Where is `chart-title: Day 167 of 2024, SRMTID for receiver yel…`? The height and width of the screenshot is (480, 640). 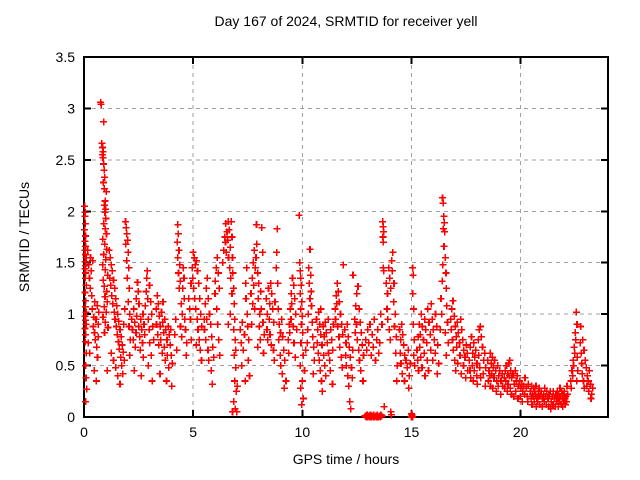 chart-title: Day 167 of 2024, SRMTID for receiver yel… is located at coordinates (346, 21).